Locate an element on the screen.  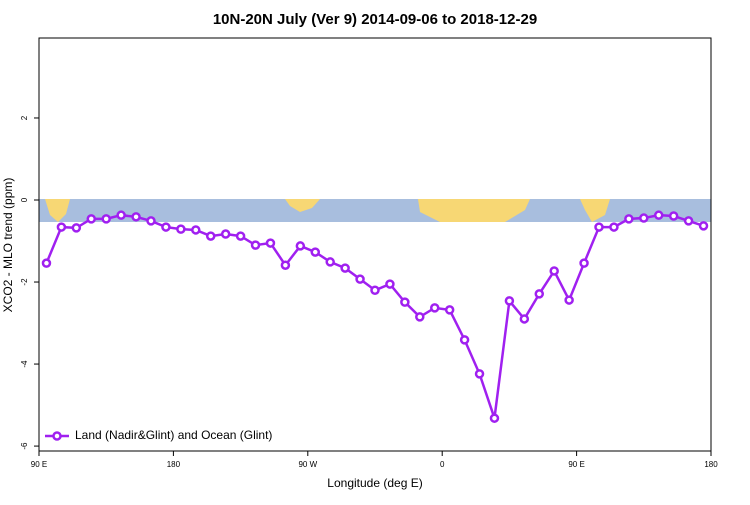
y-tick-label: 2 is located at coordinates (24, 117).